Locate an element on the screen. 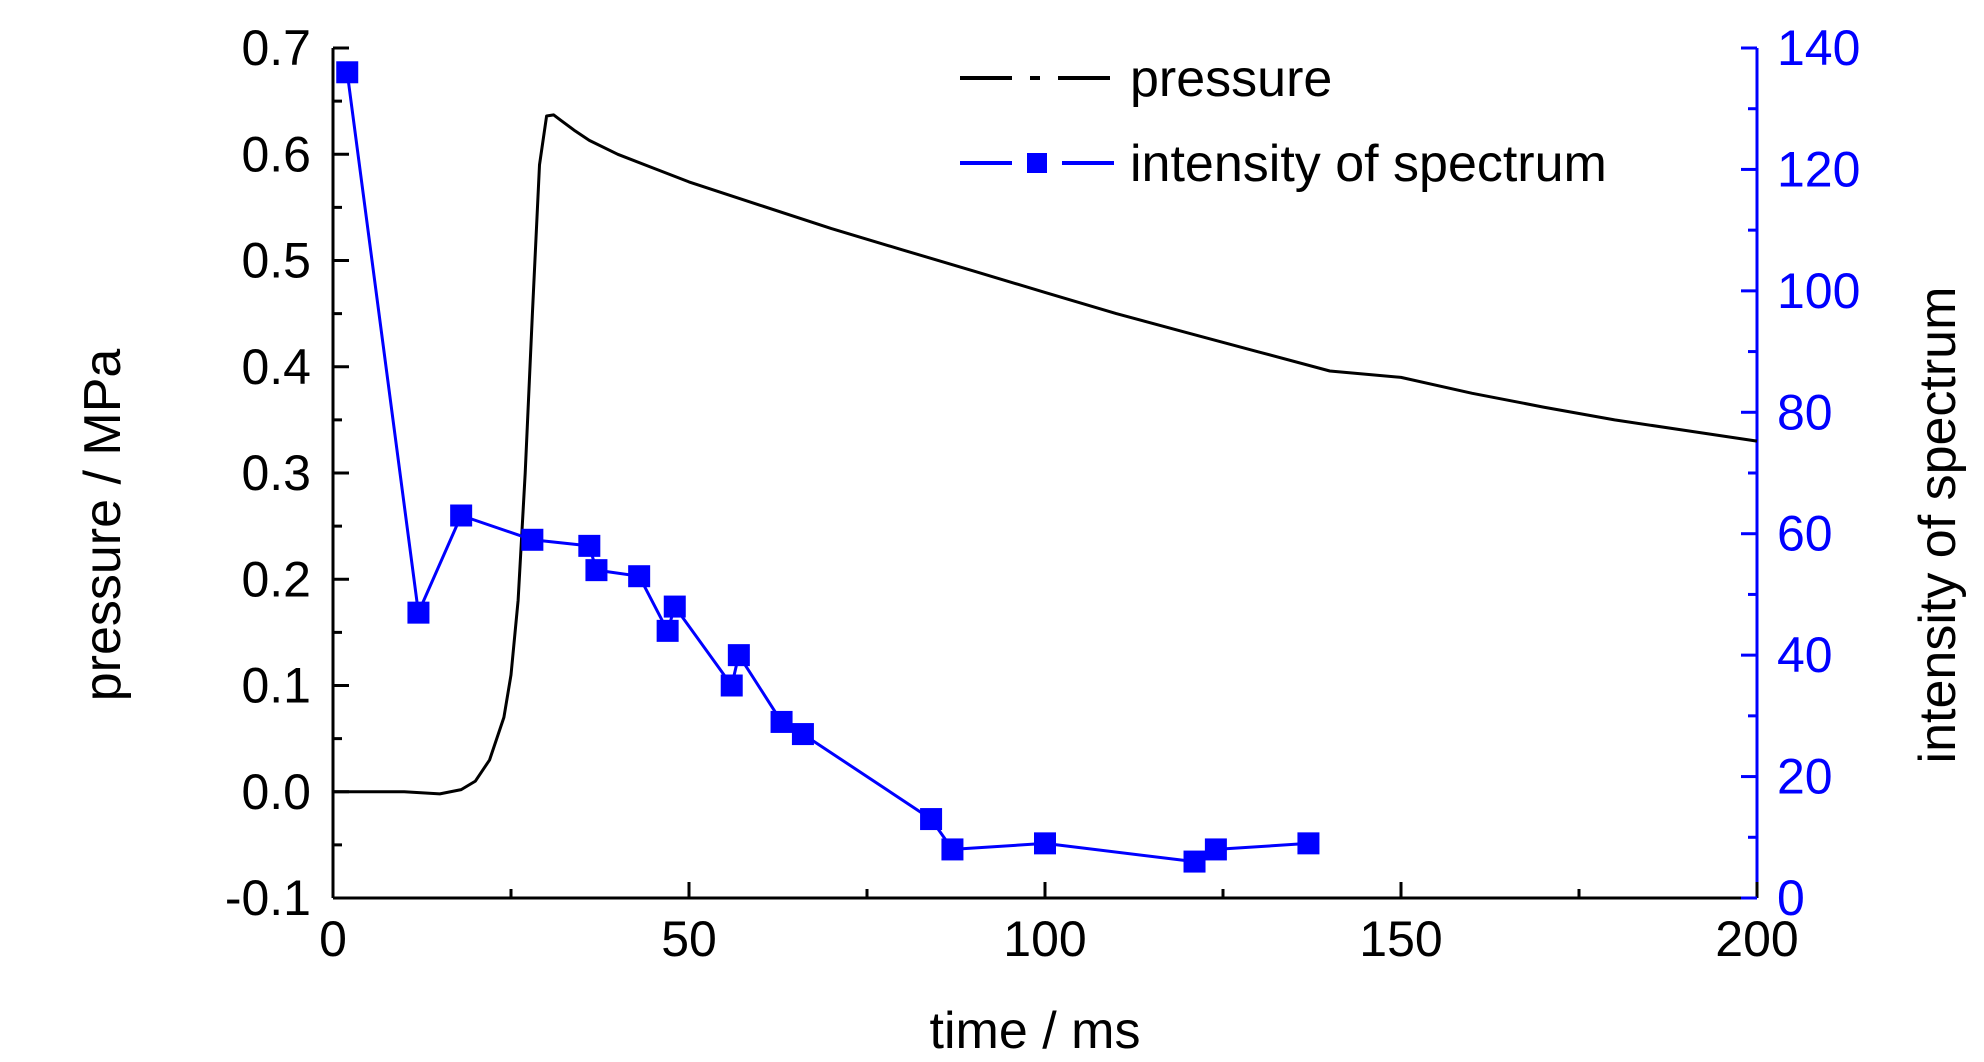  x-tick-label: 50 is located at coordinates (689, 939).